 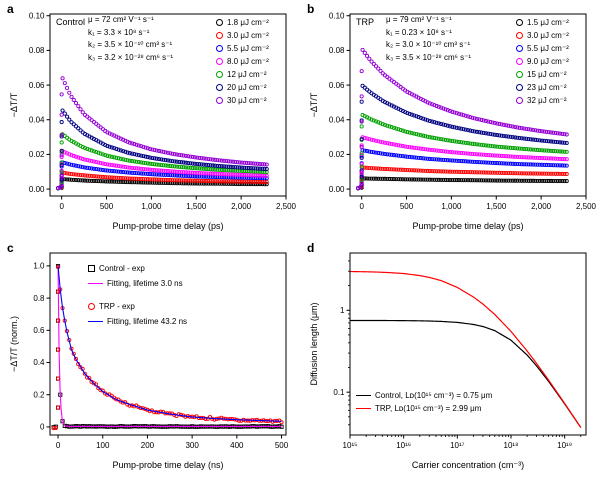 I want to click on panel-letter-c: c, so click(x=10, y=248).